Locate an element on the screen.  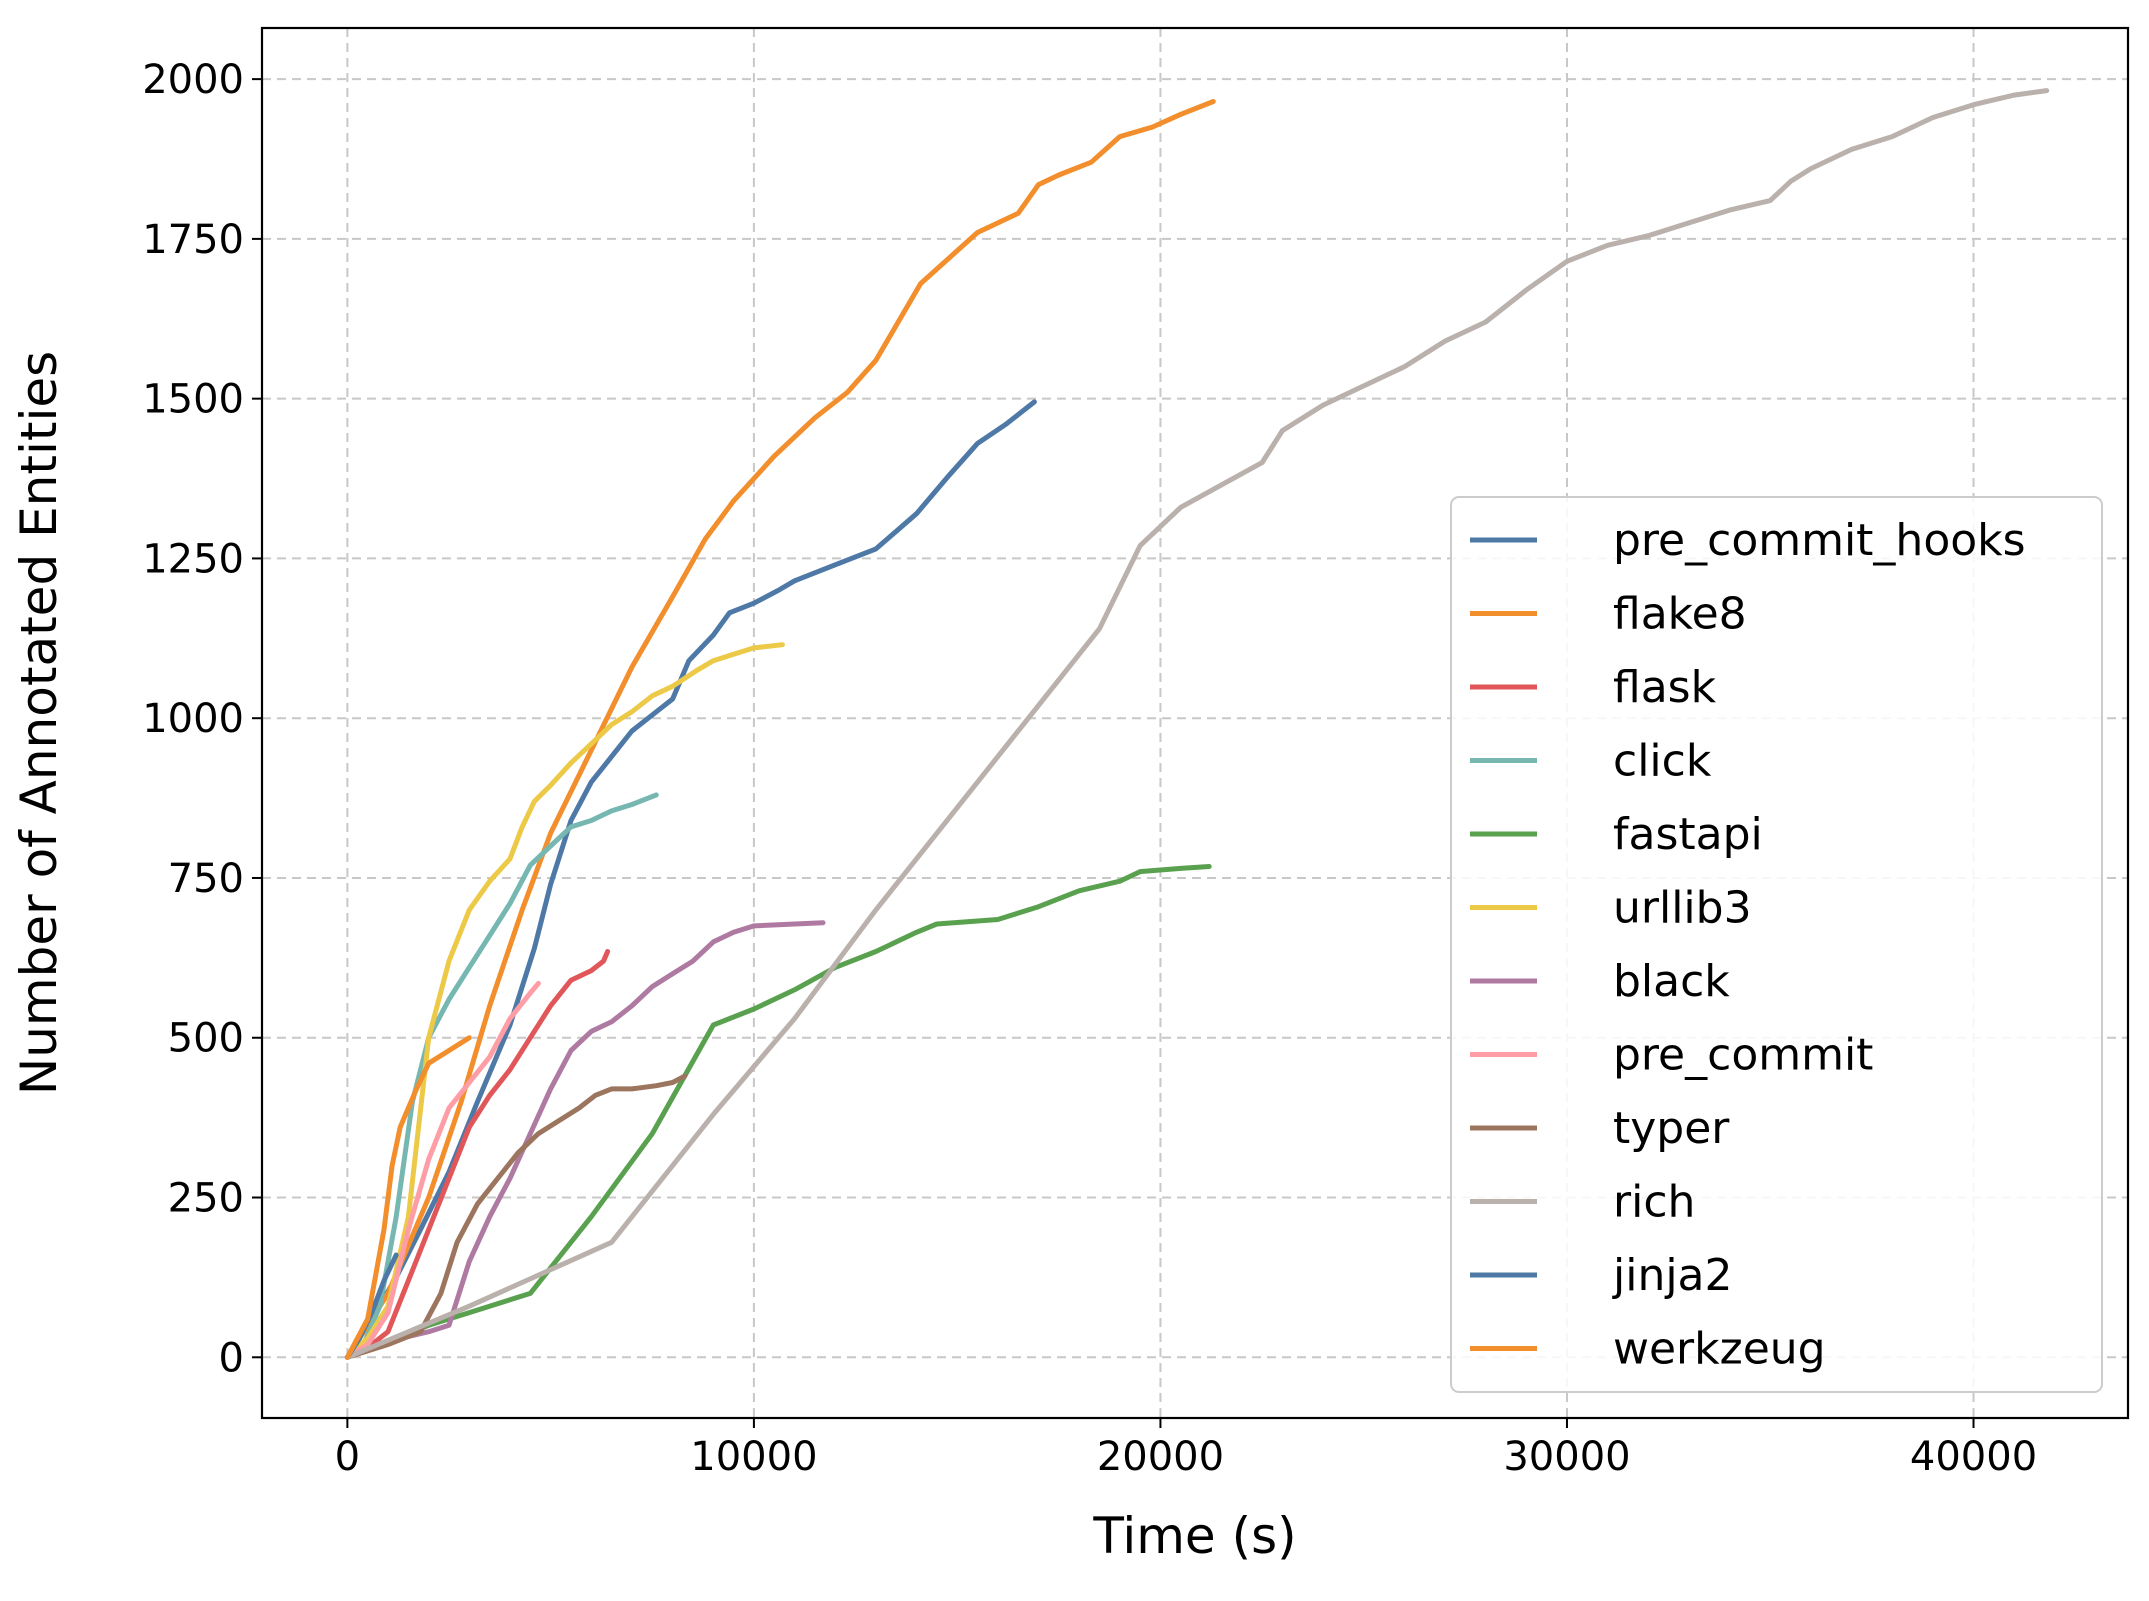
legend-label: werkzeug is located at coordinates (1719, 1349).